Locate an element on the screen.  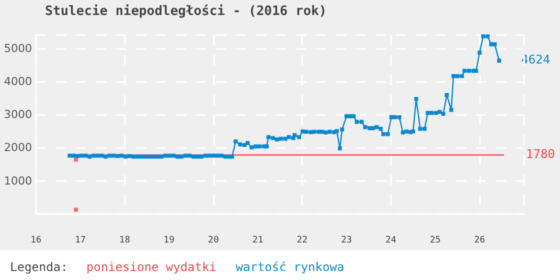
x-tick-label: 24 is located at coordinates (390, 241).